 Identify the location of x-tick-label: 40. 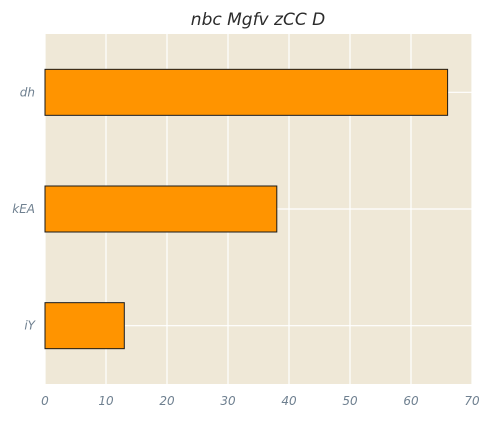
(289, 401).